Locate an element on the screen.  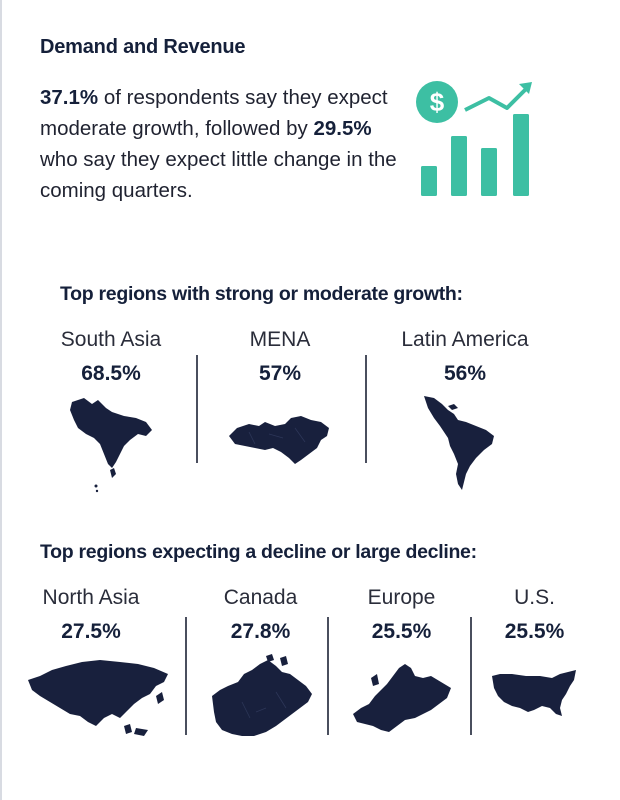
region-name: Europe is located at coordinates (401, 597).